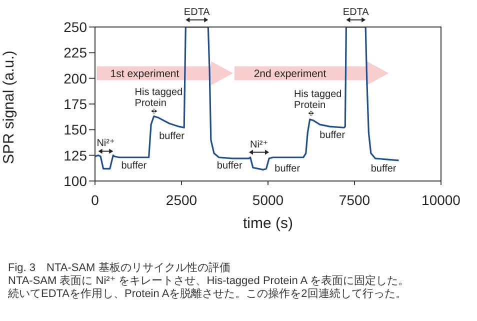 The height and width of the screenshot is (321, 477). I want to click on y-tick-label: 250, so click(76, 26).